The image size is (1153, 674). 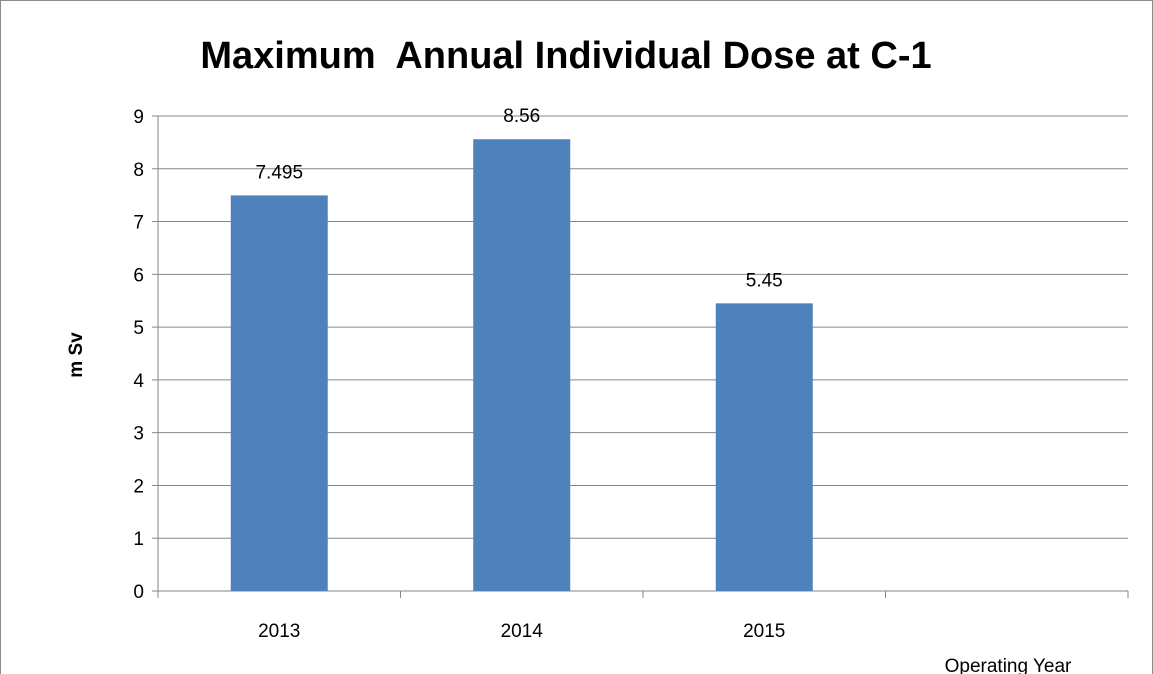 I want to click on frame-left-border, so click(x=0, y=337).